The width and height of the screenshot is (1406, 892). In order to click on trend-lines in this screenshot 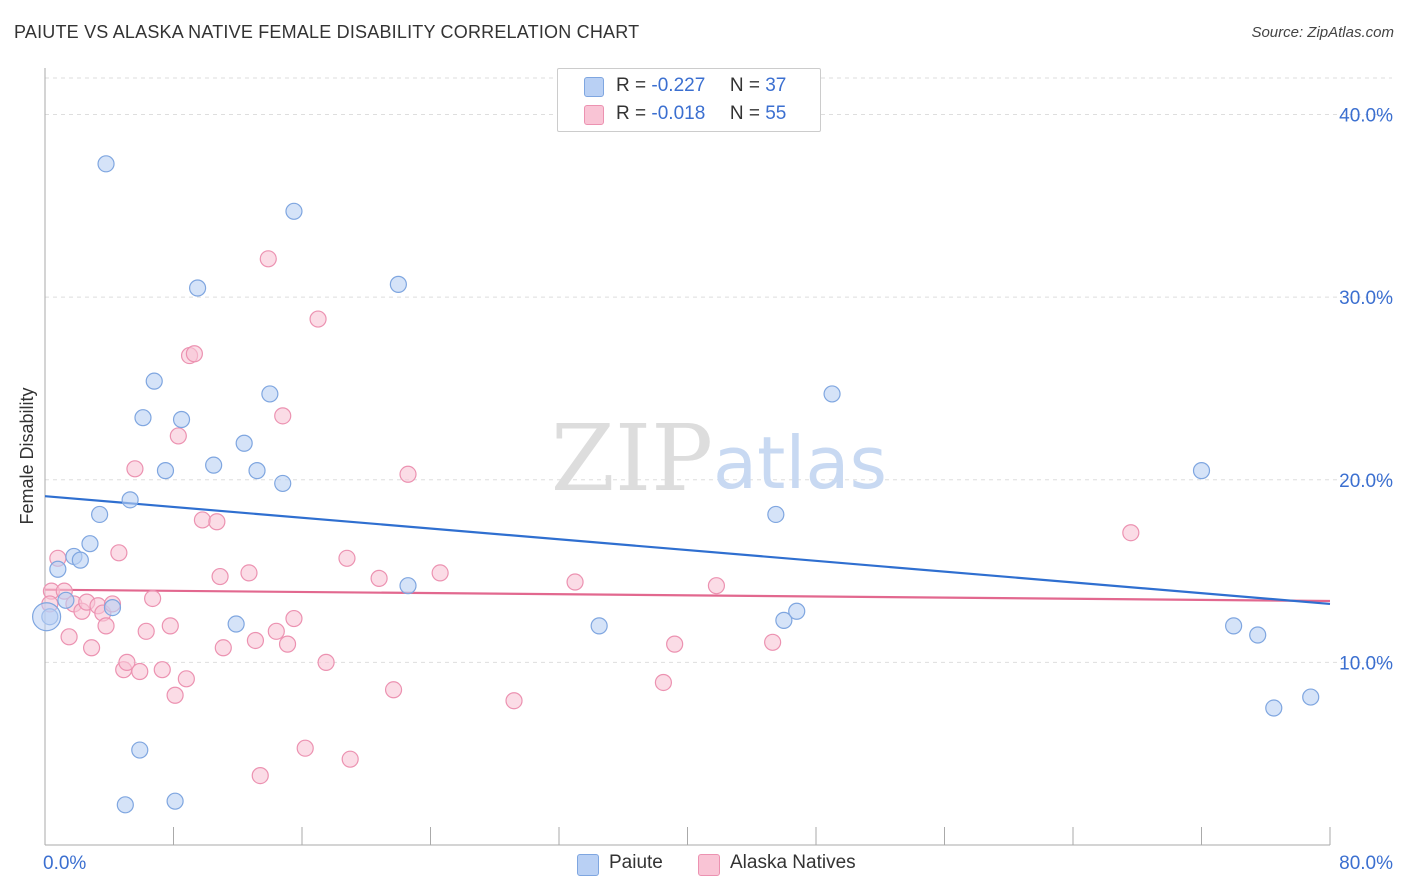, I will do `click(687, 550)`.